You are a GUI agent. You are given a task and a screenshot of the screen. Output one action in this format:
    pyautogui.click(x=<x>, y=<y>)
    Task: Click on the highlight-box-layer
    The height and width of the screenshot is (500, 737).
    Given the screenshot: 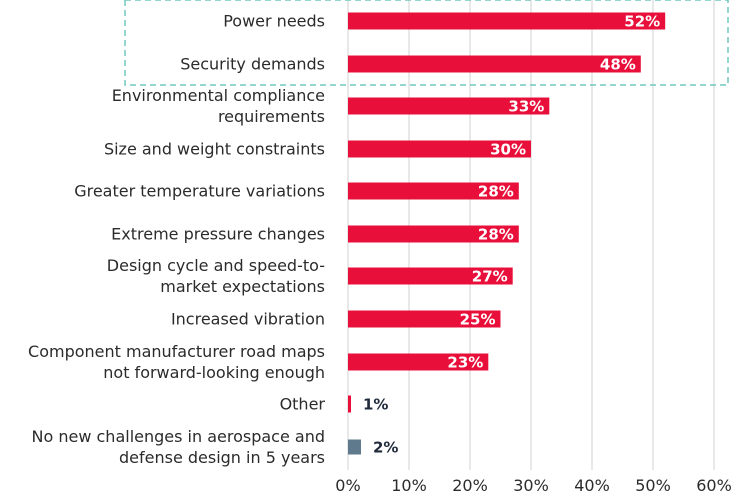 What is the action you would take?
    pyautogui.click(x=426, y=43)
    